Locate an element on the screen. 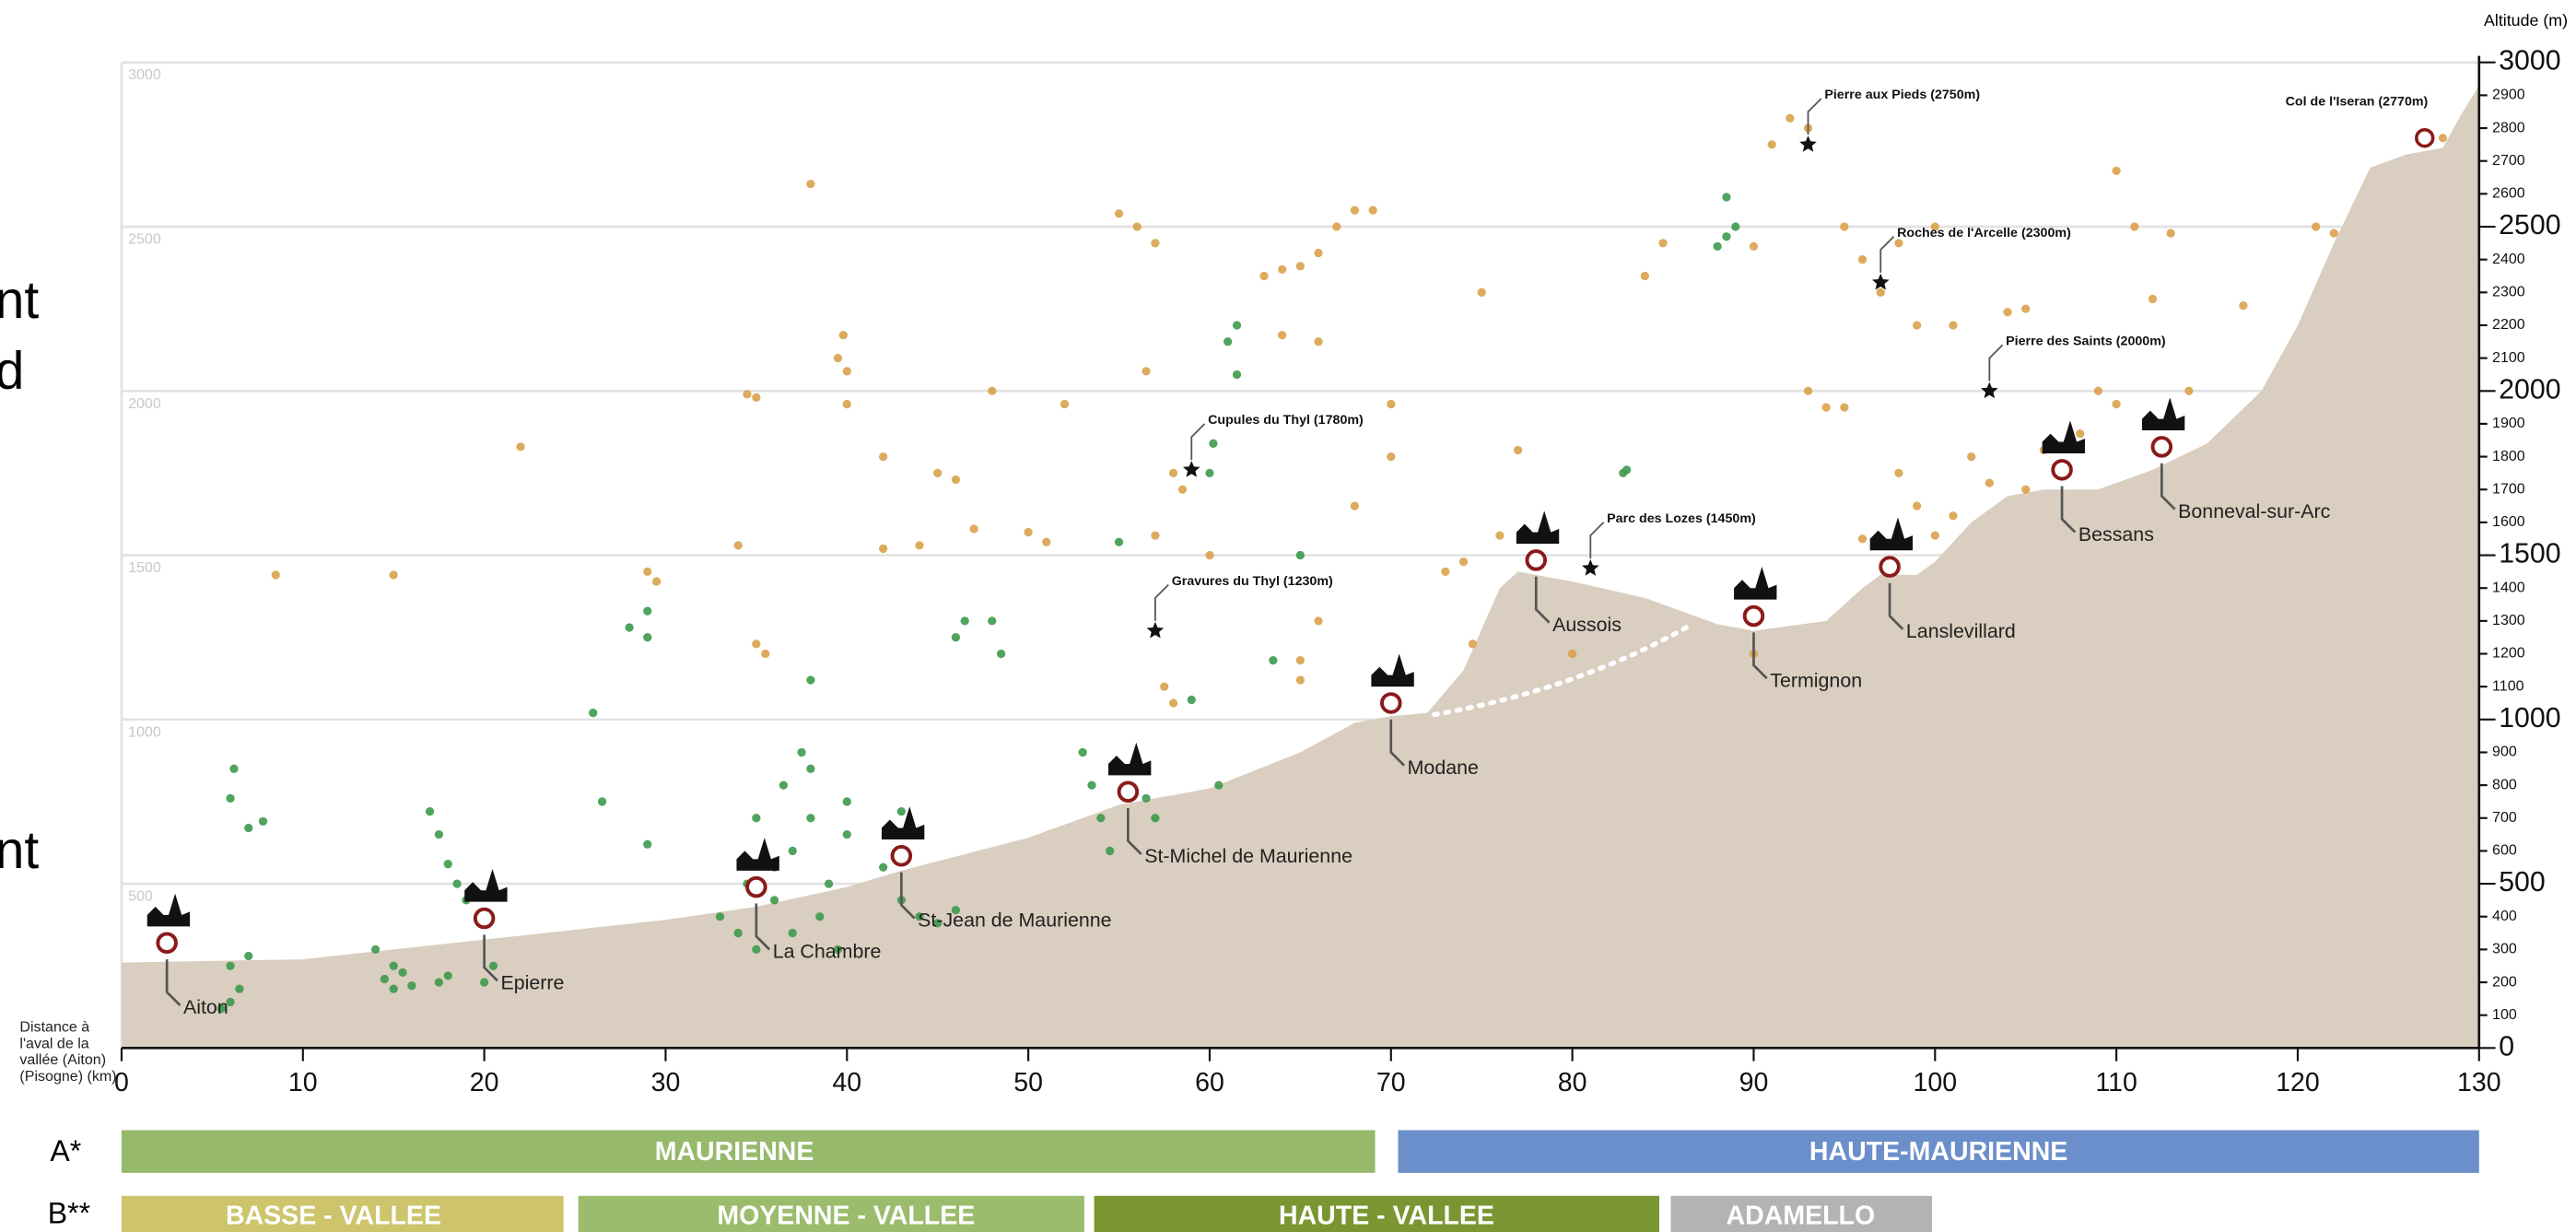 The height and width of the screenshot is (1232, 2576). x-tick-label: 70 is located at coordinates (1391, 1082).